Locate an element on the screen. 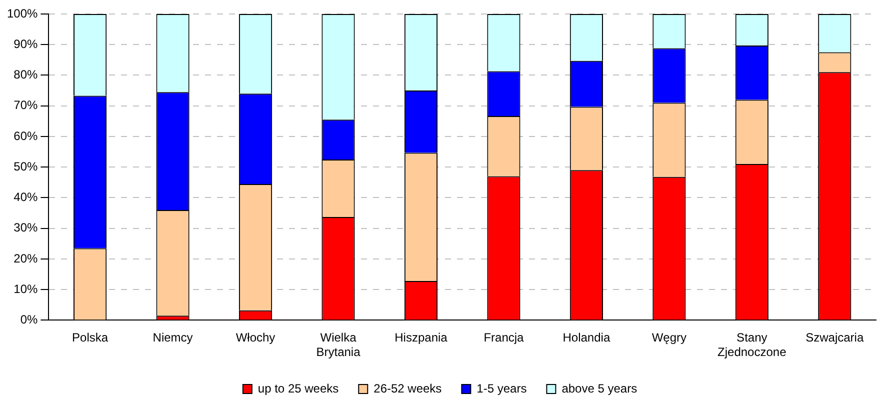 The width and height of the screenshot is (880, 405). y-tick-label: 70% is located at coordinates (26, 105).